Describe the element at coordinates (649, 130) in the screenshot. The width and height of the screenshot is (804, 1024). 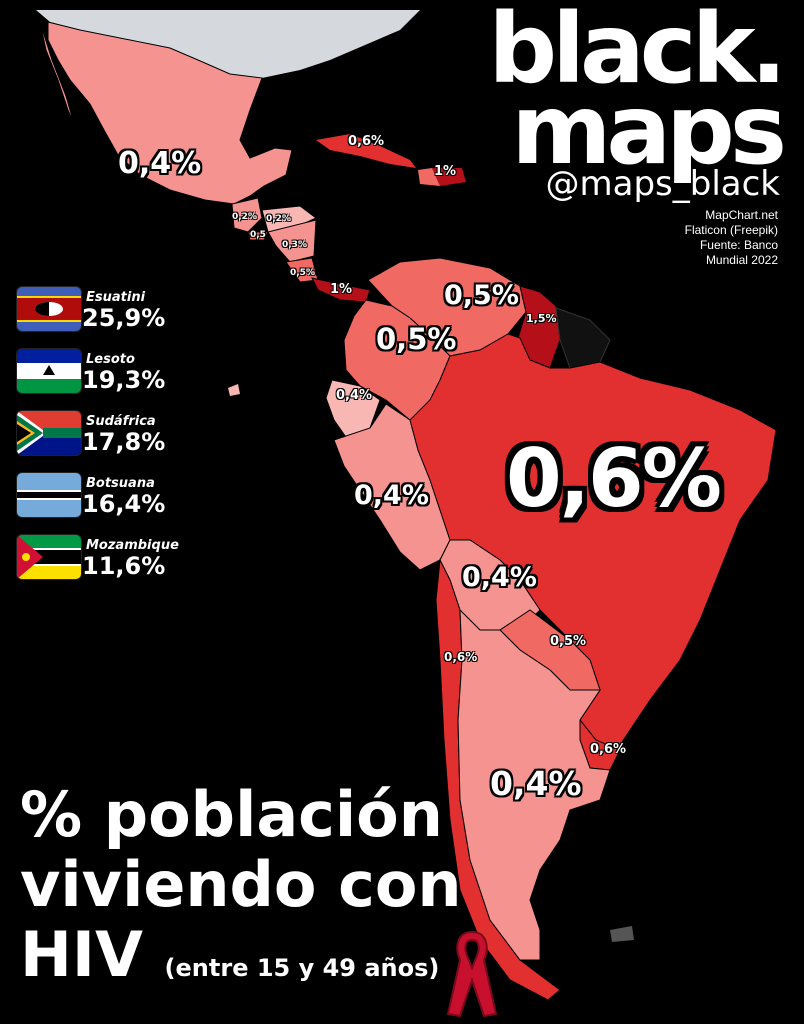
I see `brand-line2: maps` at that location.